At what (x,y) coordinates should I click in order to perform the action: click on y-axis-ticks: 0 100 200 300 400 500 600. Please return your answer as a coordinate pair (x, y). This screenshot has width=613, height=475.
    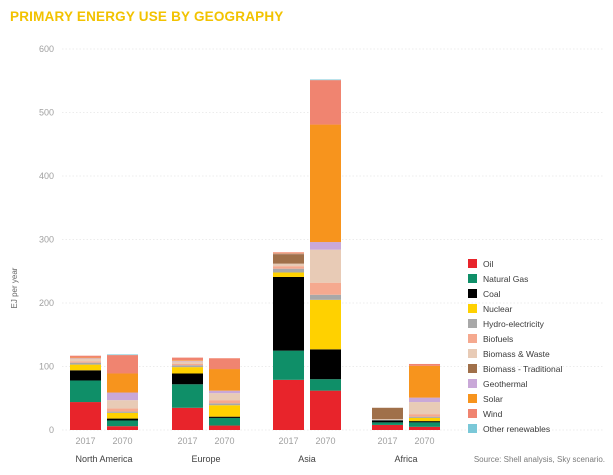
    Looking at the image, I should click on (46, 239).